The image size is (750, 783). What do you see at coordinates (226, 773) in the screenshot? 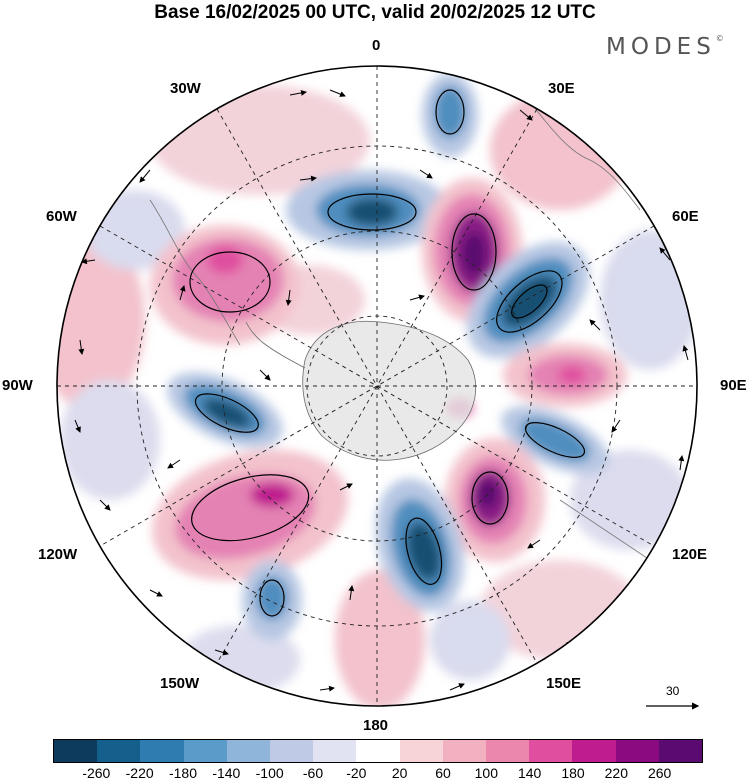
I see `colorbar-tick-label: -140` at bounding box center [226, 773].